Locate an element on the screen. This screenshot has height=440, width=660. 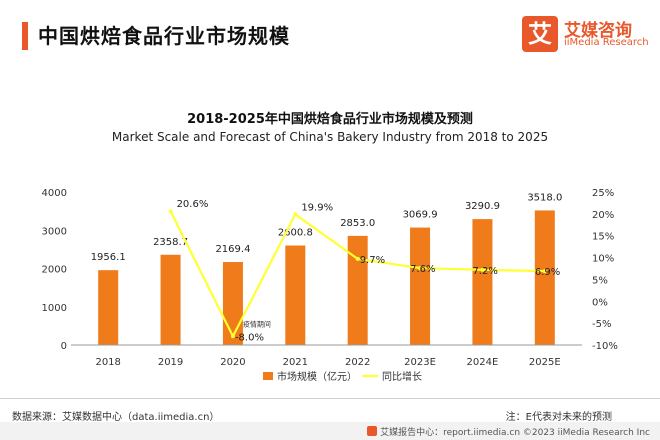
bar-value-label: 1956.1 is located at coordinates (108, 257).